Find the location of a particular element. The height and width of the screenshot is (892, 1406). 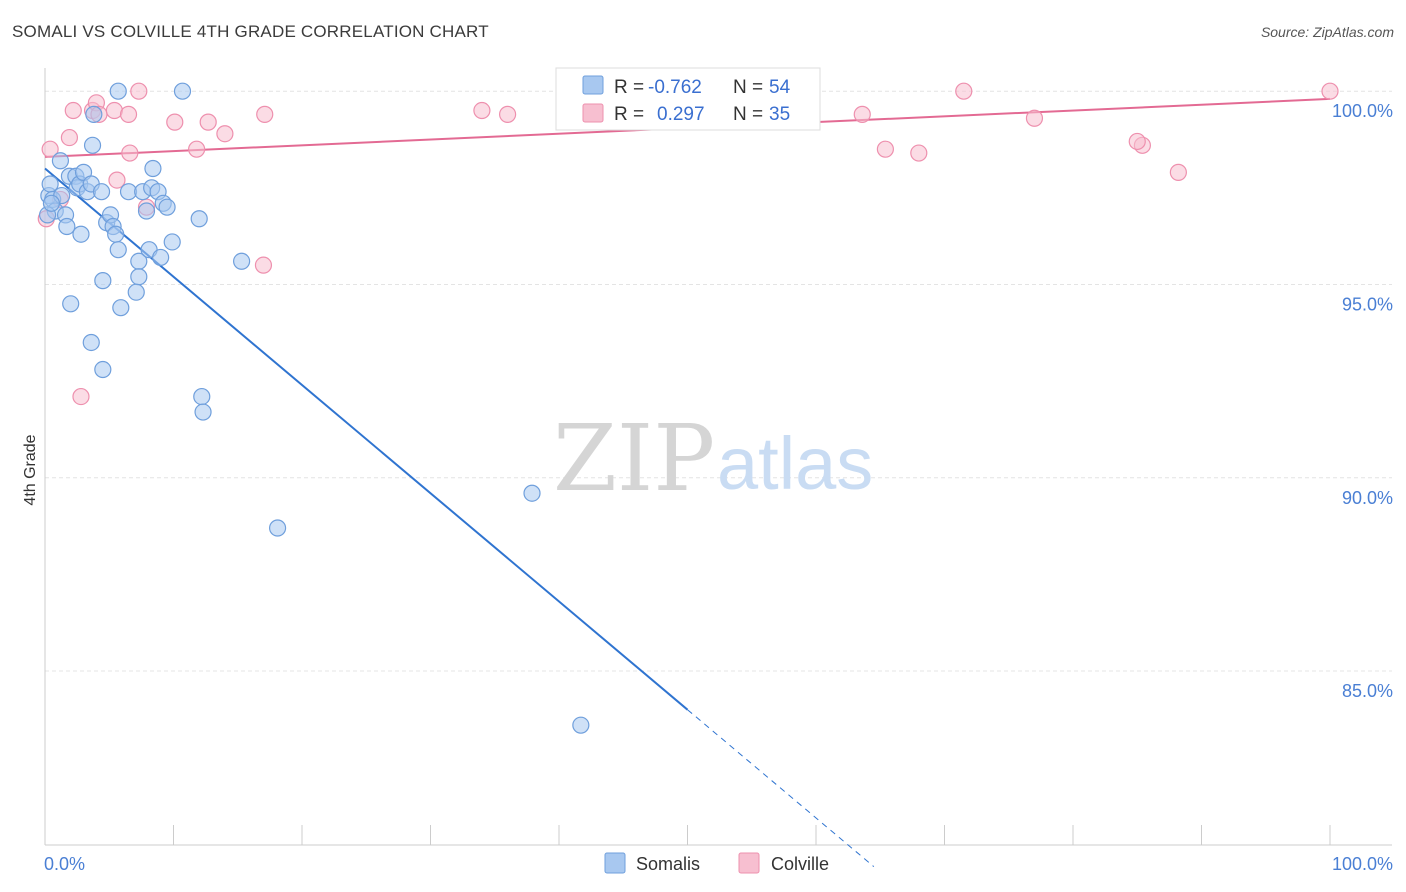

bottom-legend-label-somalis: Somalis is located at coordinates (668, 864).